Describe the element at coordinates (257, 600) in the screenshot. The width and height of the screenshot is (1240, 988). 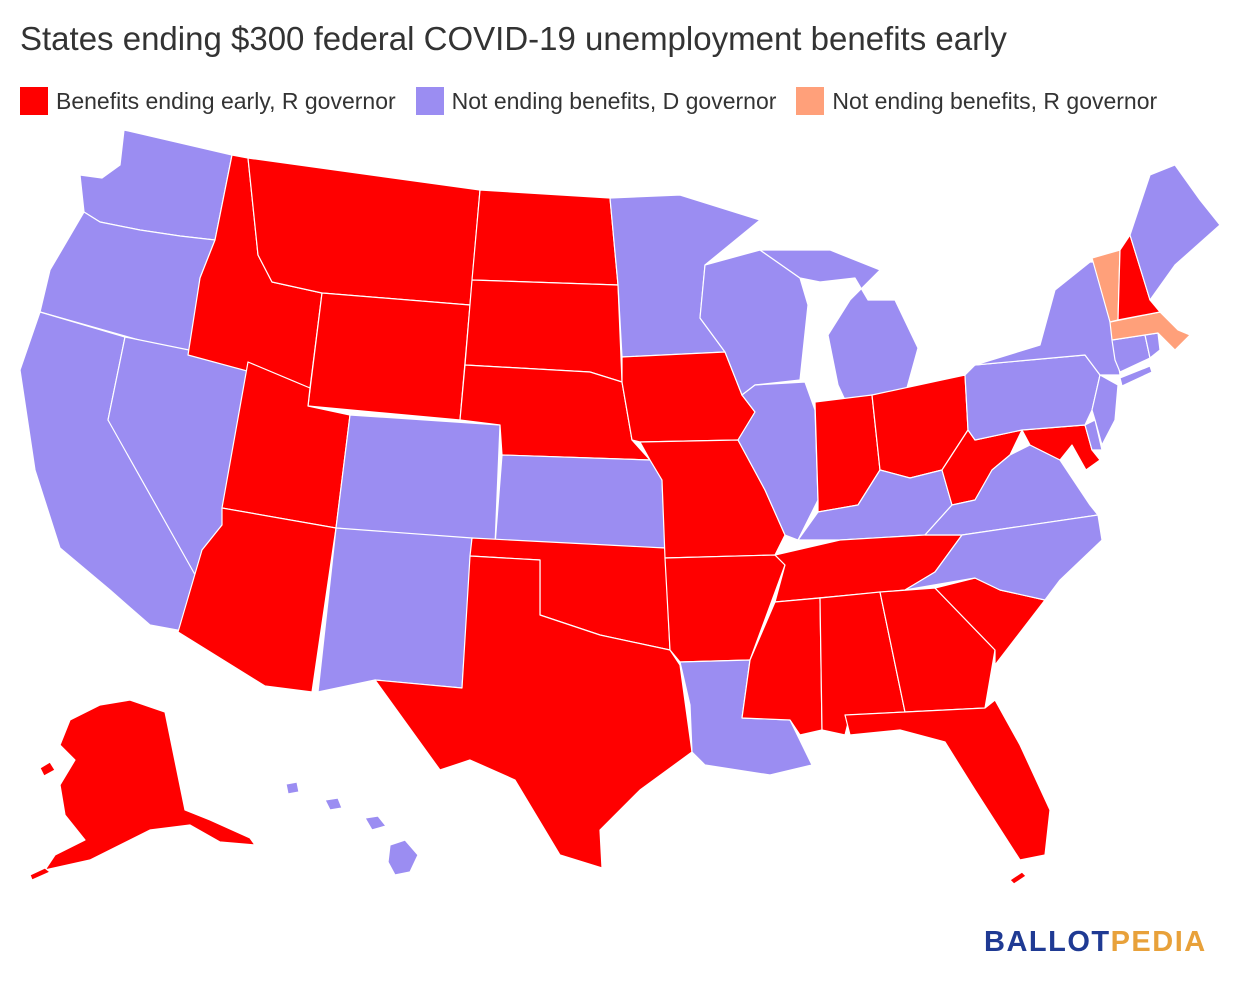
I see `state-AZ` at that location.